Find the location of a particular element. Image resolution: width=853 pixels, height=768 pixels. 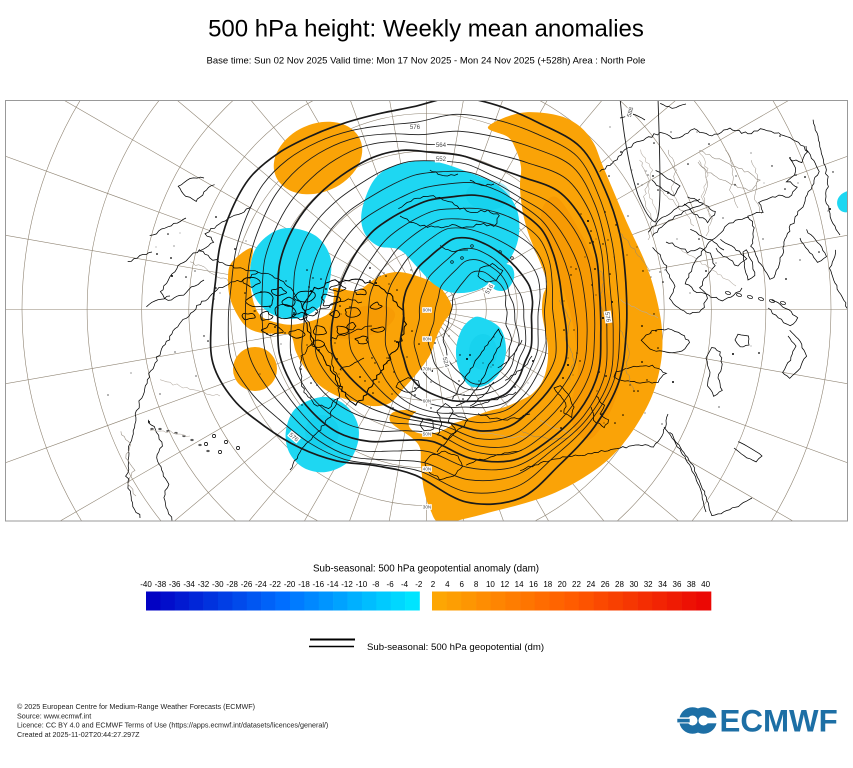

svg-text: -32 is located at coordinates (204, 584).